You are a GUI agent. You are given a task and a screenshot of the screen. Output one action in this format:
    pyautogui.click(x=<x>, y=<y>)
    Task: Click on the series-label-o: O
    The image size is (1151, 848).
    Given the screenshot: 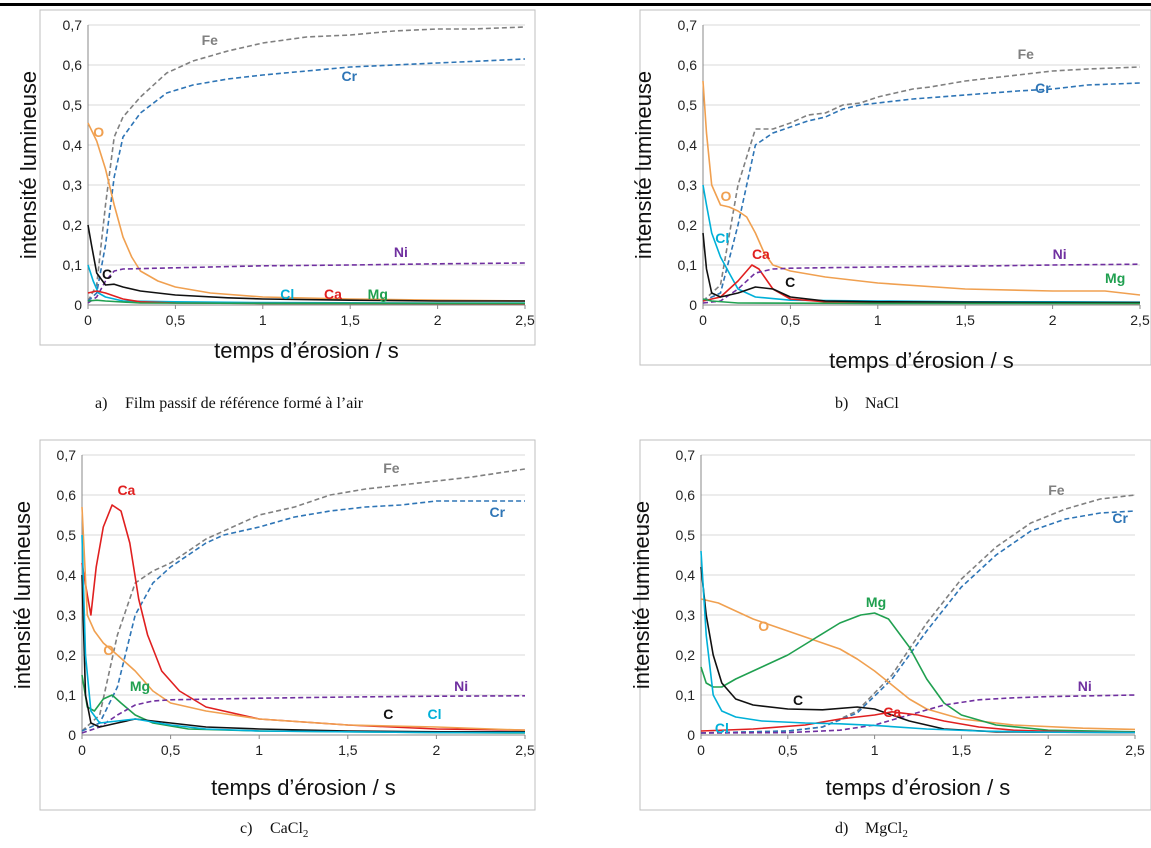 What is the action you would take?
    pyautogui.click(x=763, y=626)
    